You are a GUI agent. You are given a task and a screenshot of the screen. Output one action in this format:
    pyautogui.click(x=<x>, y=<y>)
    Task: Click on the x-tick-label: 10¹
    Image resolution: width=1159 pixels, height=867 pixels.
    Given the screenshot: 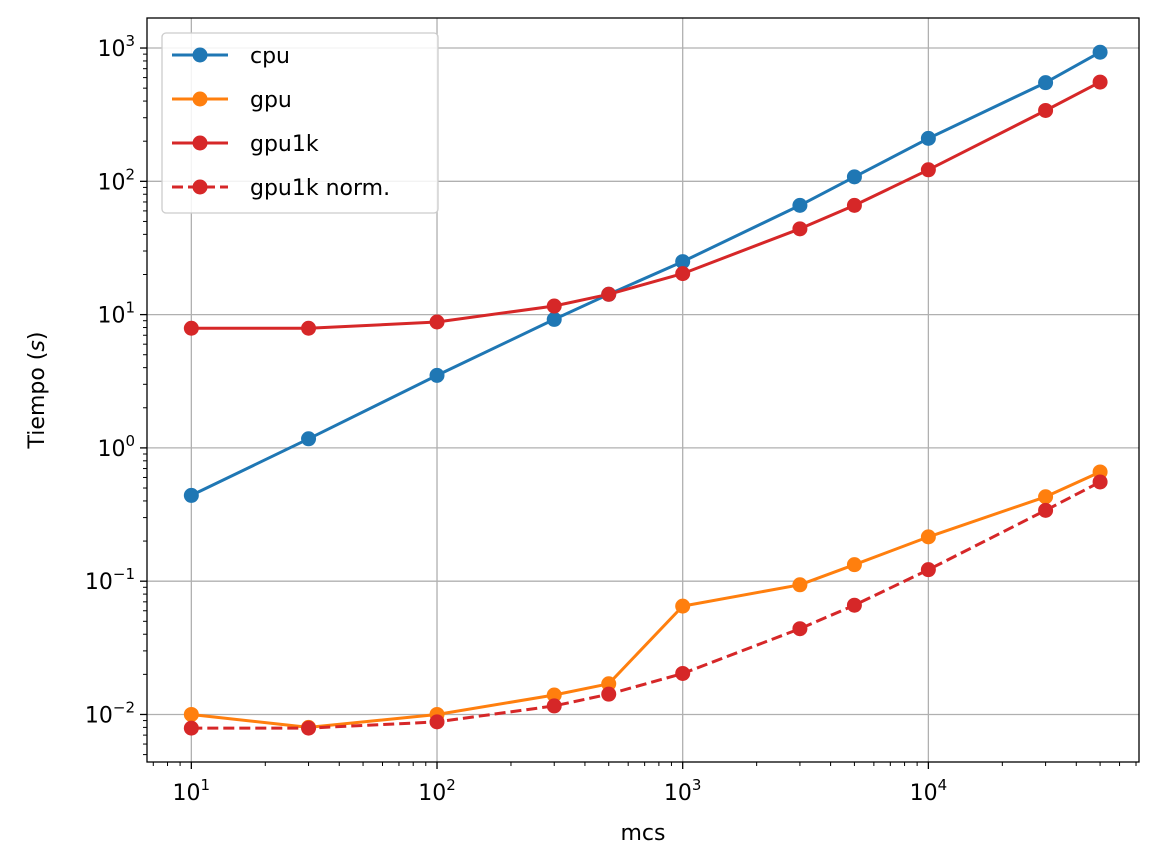 What is the action you would take?
    pyautogui.click(x=192, y=791)
    